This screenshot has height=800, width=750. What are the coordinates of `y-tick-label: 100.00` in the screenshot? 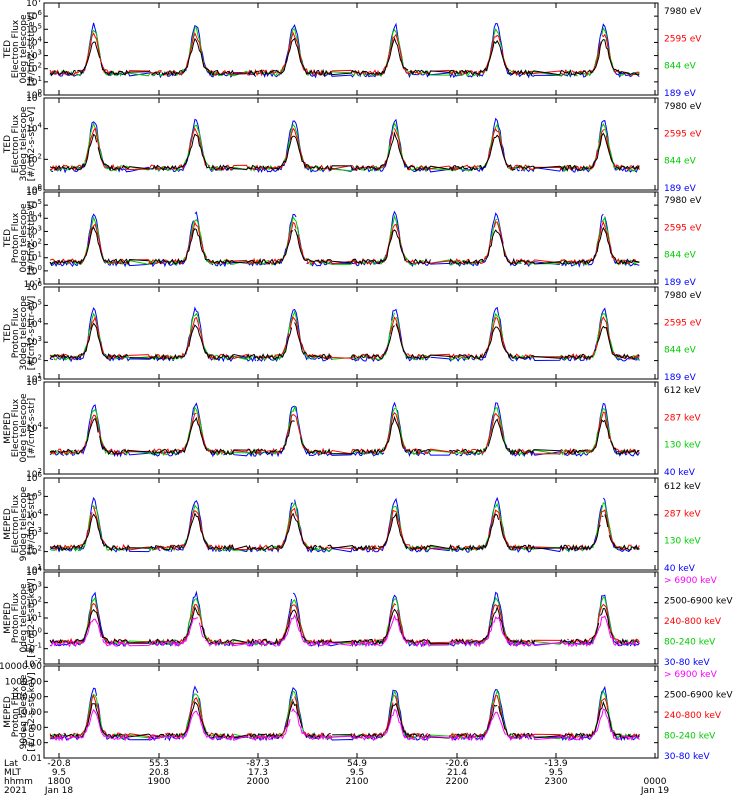 It's located at (27, 698).